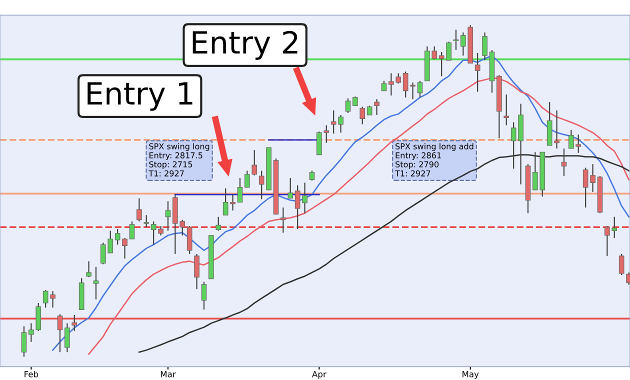  What do you see at coordinates (245, 45) in the screenshot?
I see `annotation: Entry 2` at bounding box center [245, 45].